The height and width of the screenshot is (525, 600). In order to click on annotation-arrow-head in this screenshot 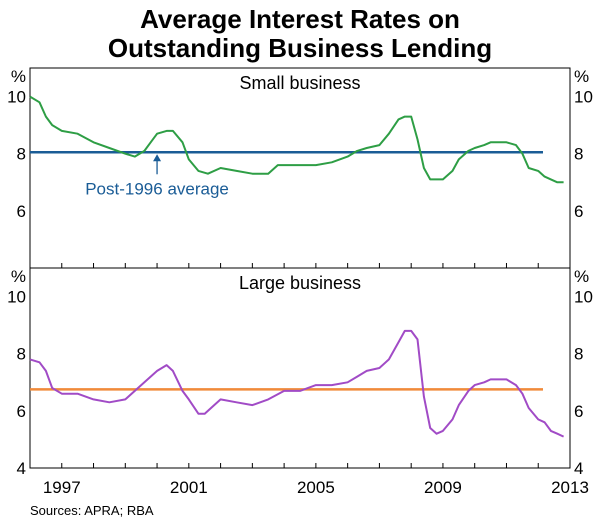, I will do `click(157, 158)`.